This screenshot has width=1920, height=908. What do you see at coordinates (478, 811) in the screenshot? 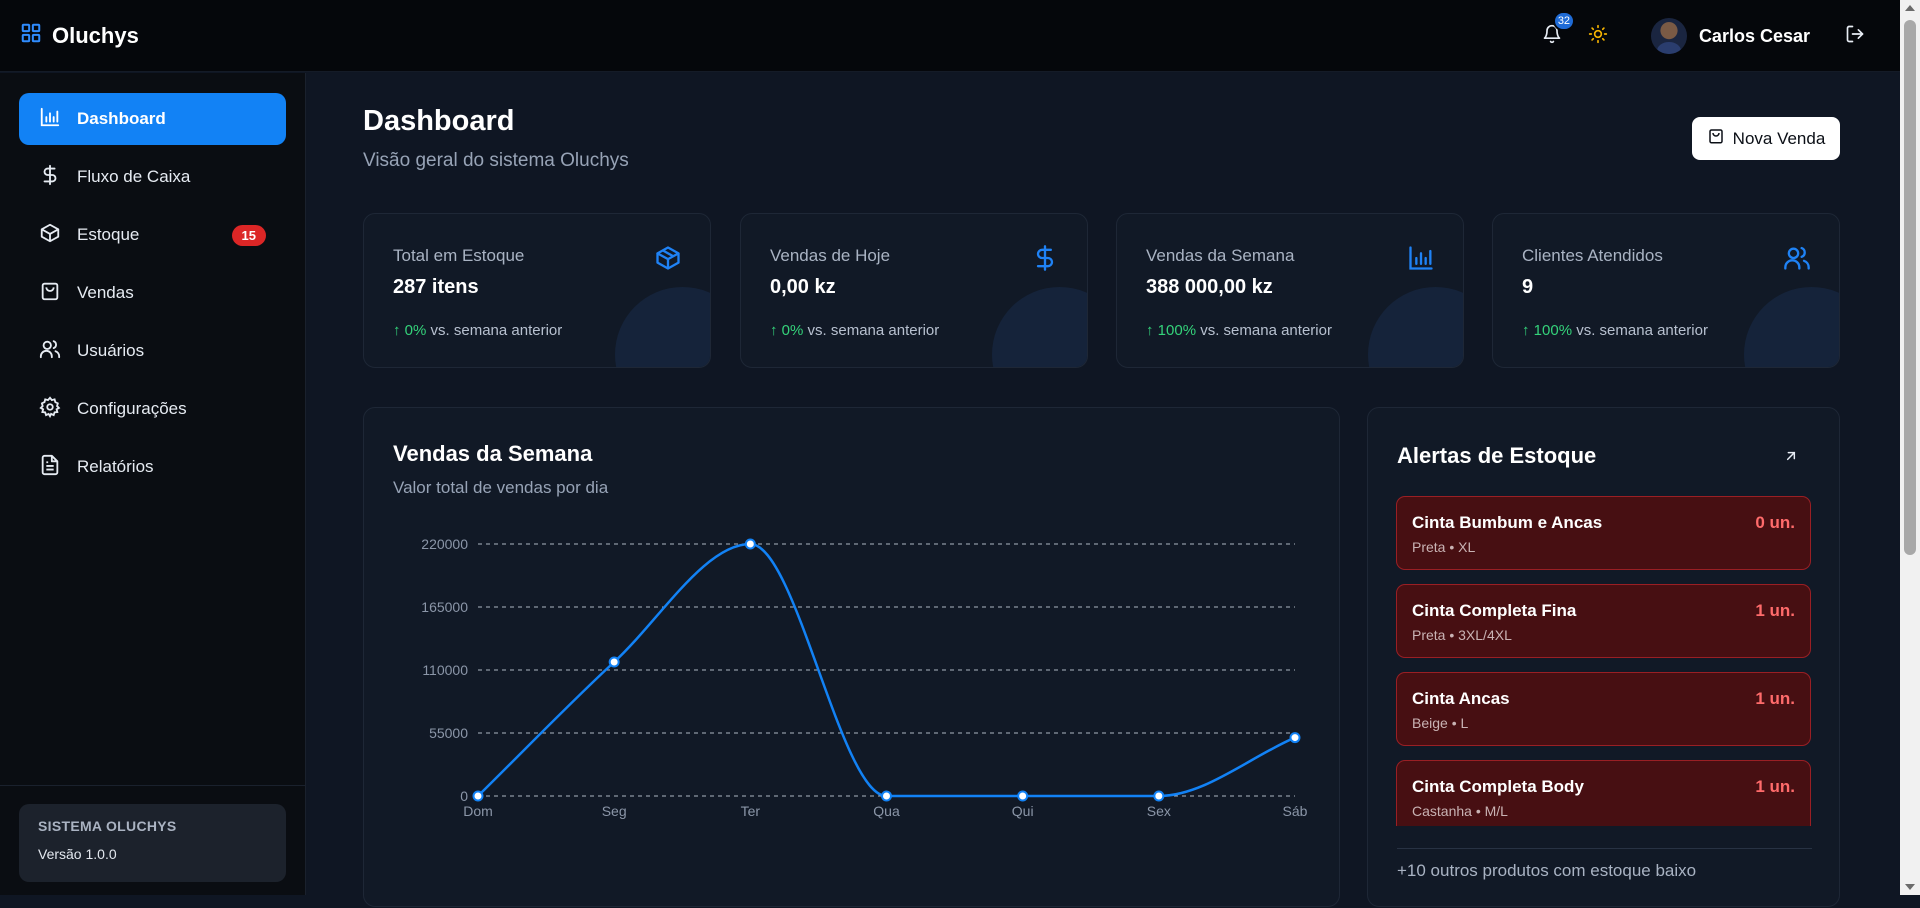
I see `x-tick-label: Dom` at bounding box center [478, 811].